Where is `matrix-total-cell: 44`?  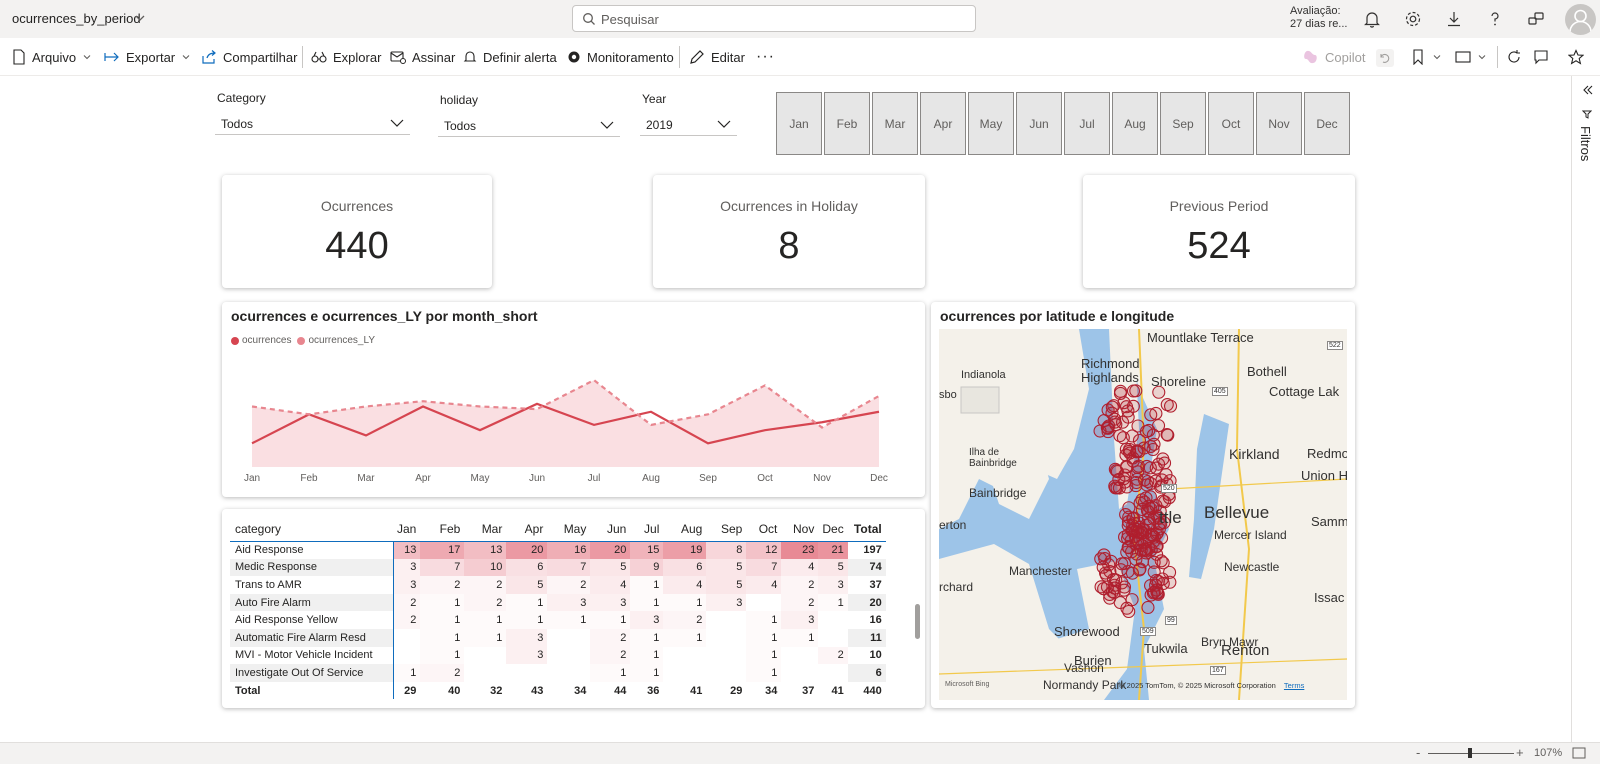
matrix-total-cell: 44 is located at coordinates (620, 690).